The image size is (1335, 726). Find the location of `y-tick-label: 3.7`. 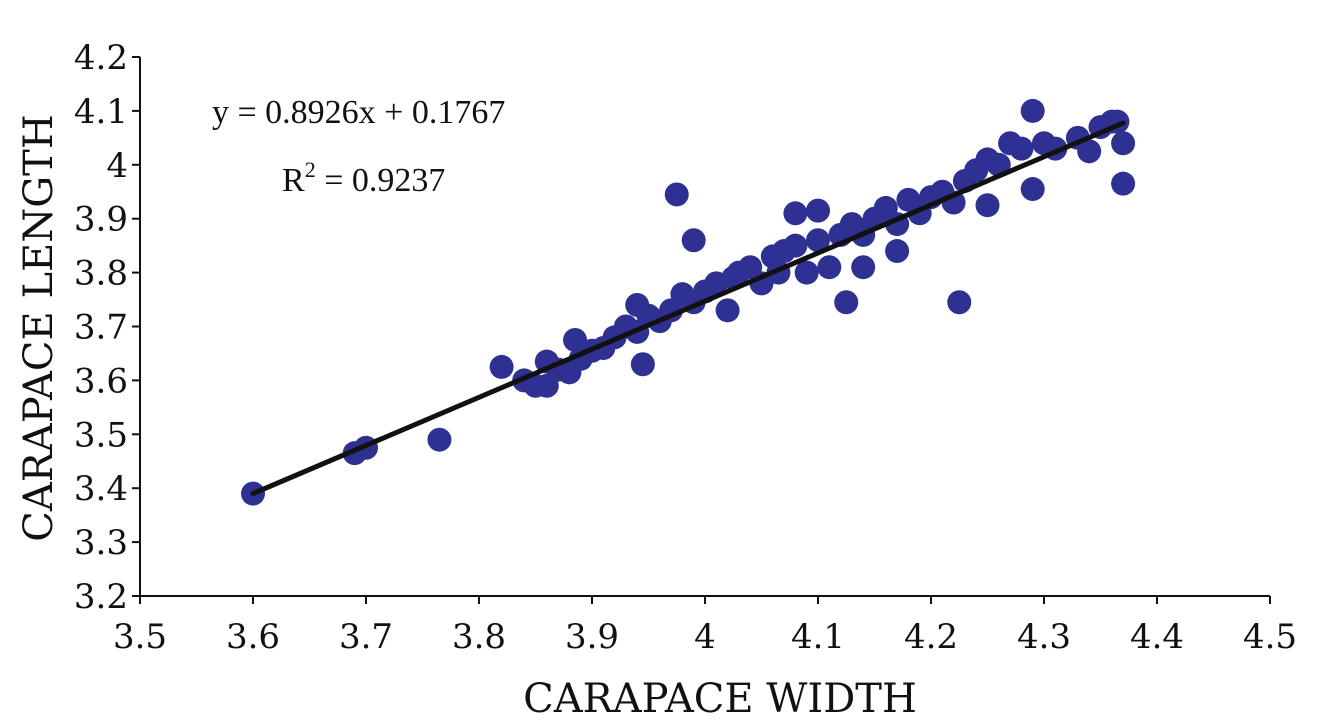

y-tick-label: 3.7 is located at coordinates (101, 328).